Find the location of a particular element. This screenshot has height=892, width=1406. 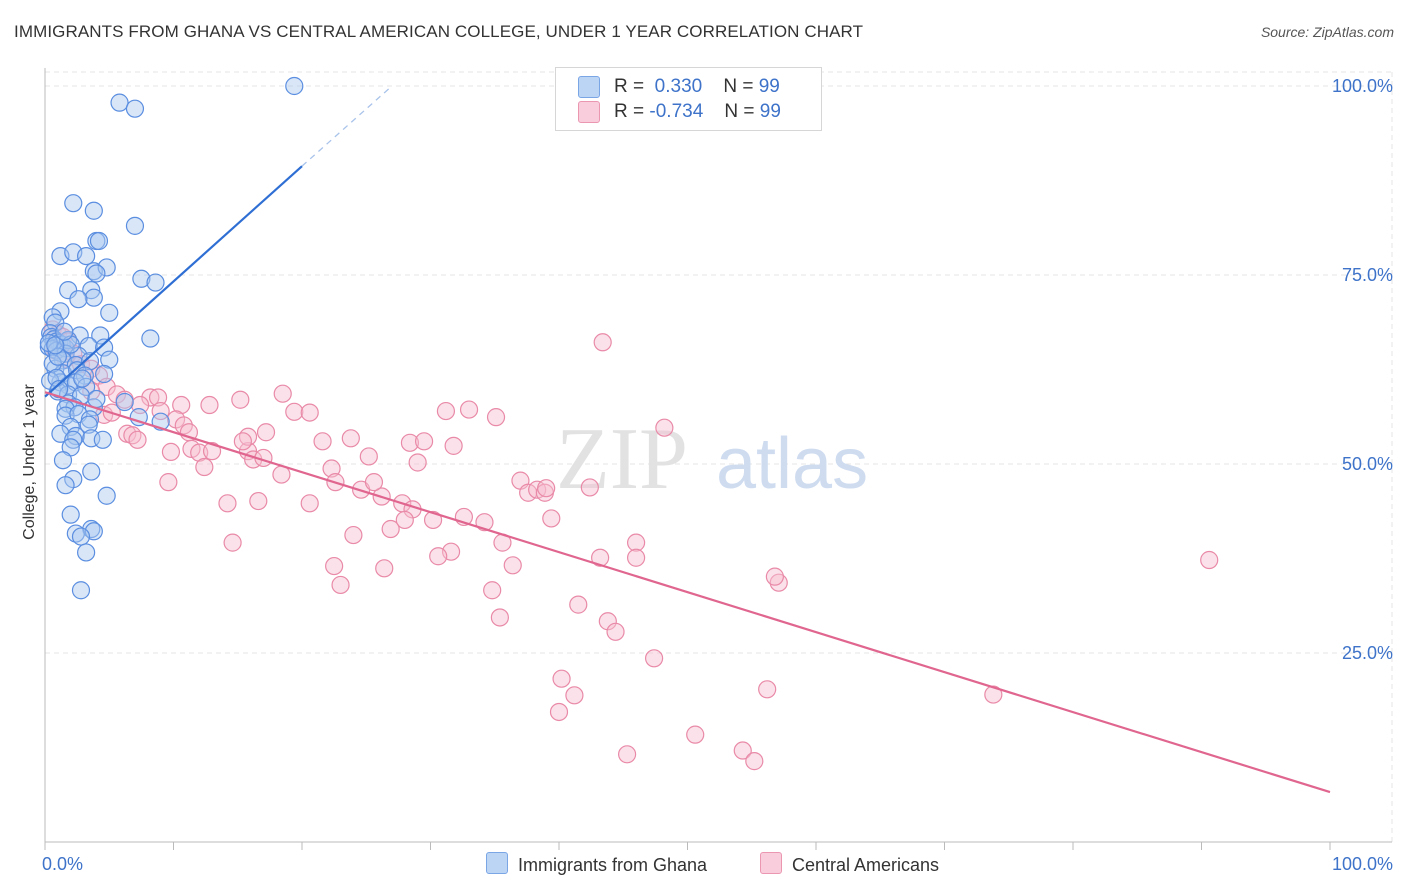

ghana-trend-extension is located at coordinates (347, 126).